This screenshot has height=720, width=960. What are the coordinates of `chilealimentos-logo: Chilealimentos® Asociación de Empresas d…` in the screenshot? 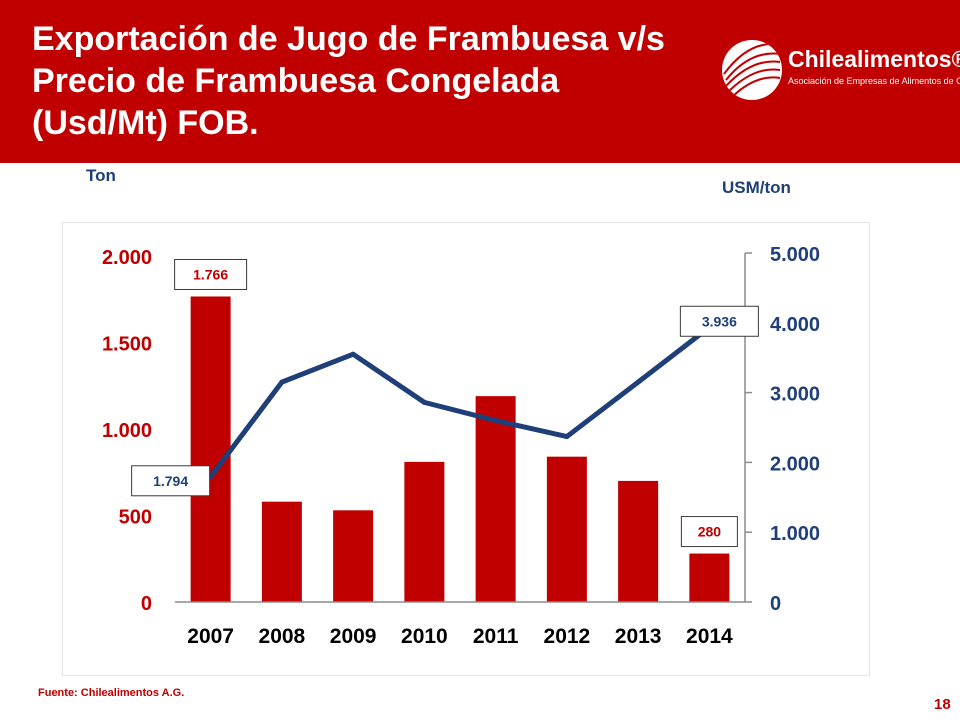 It's located at (841, 71).